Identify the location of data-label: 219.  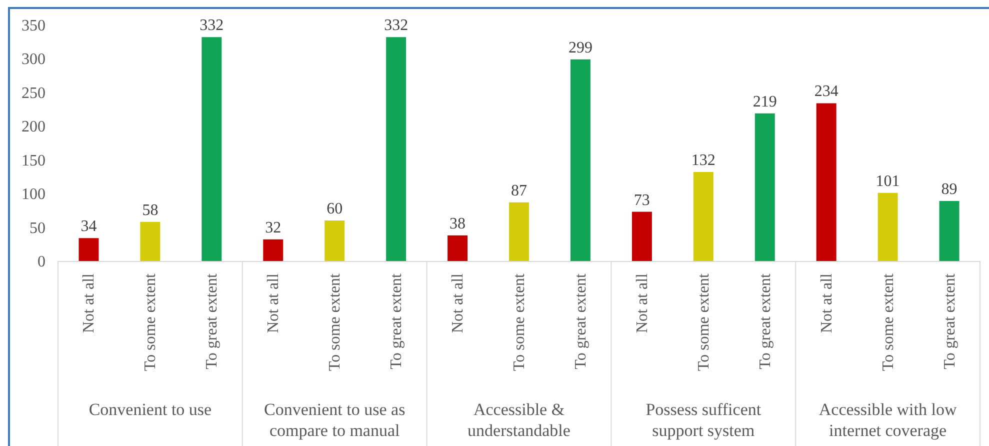
(764, 101).